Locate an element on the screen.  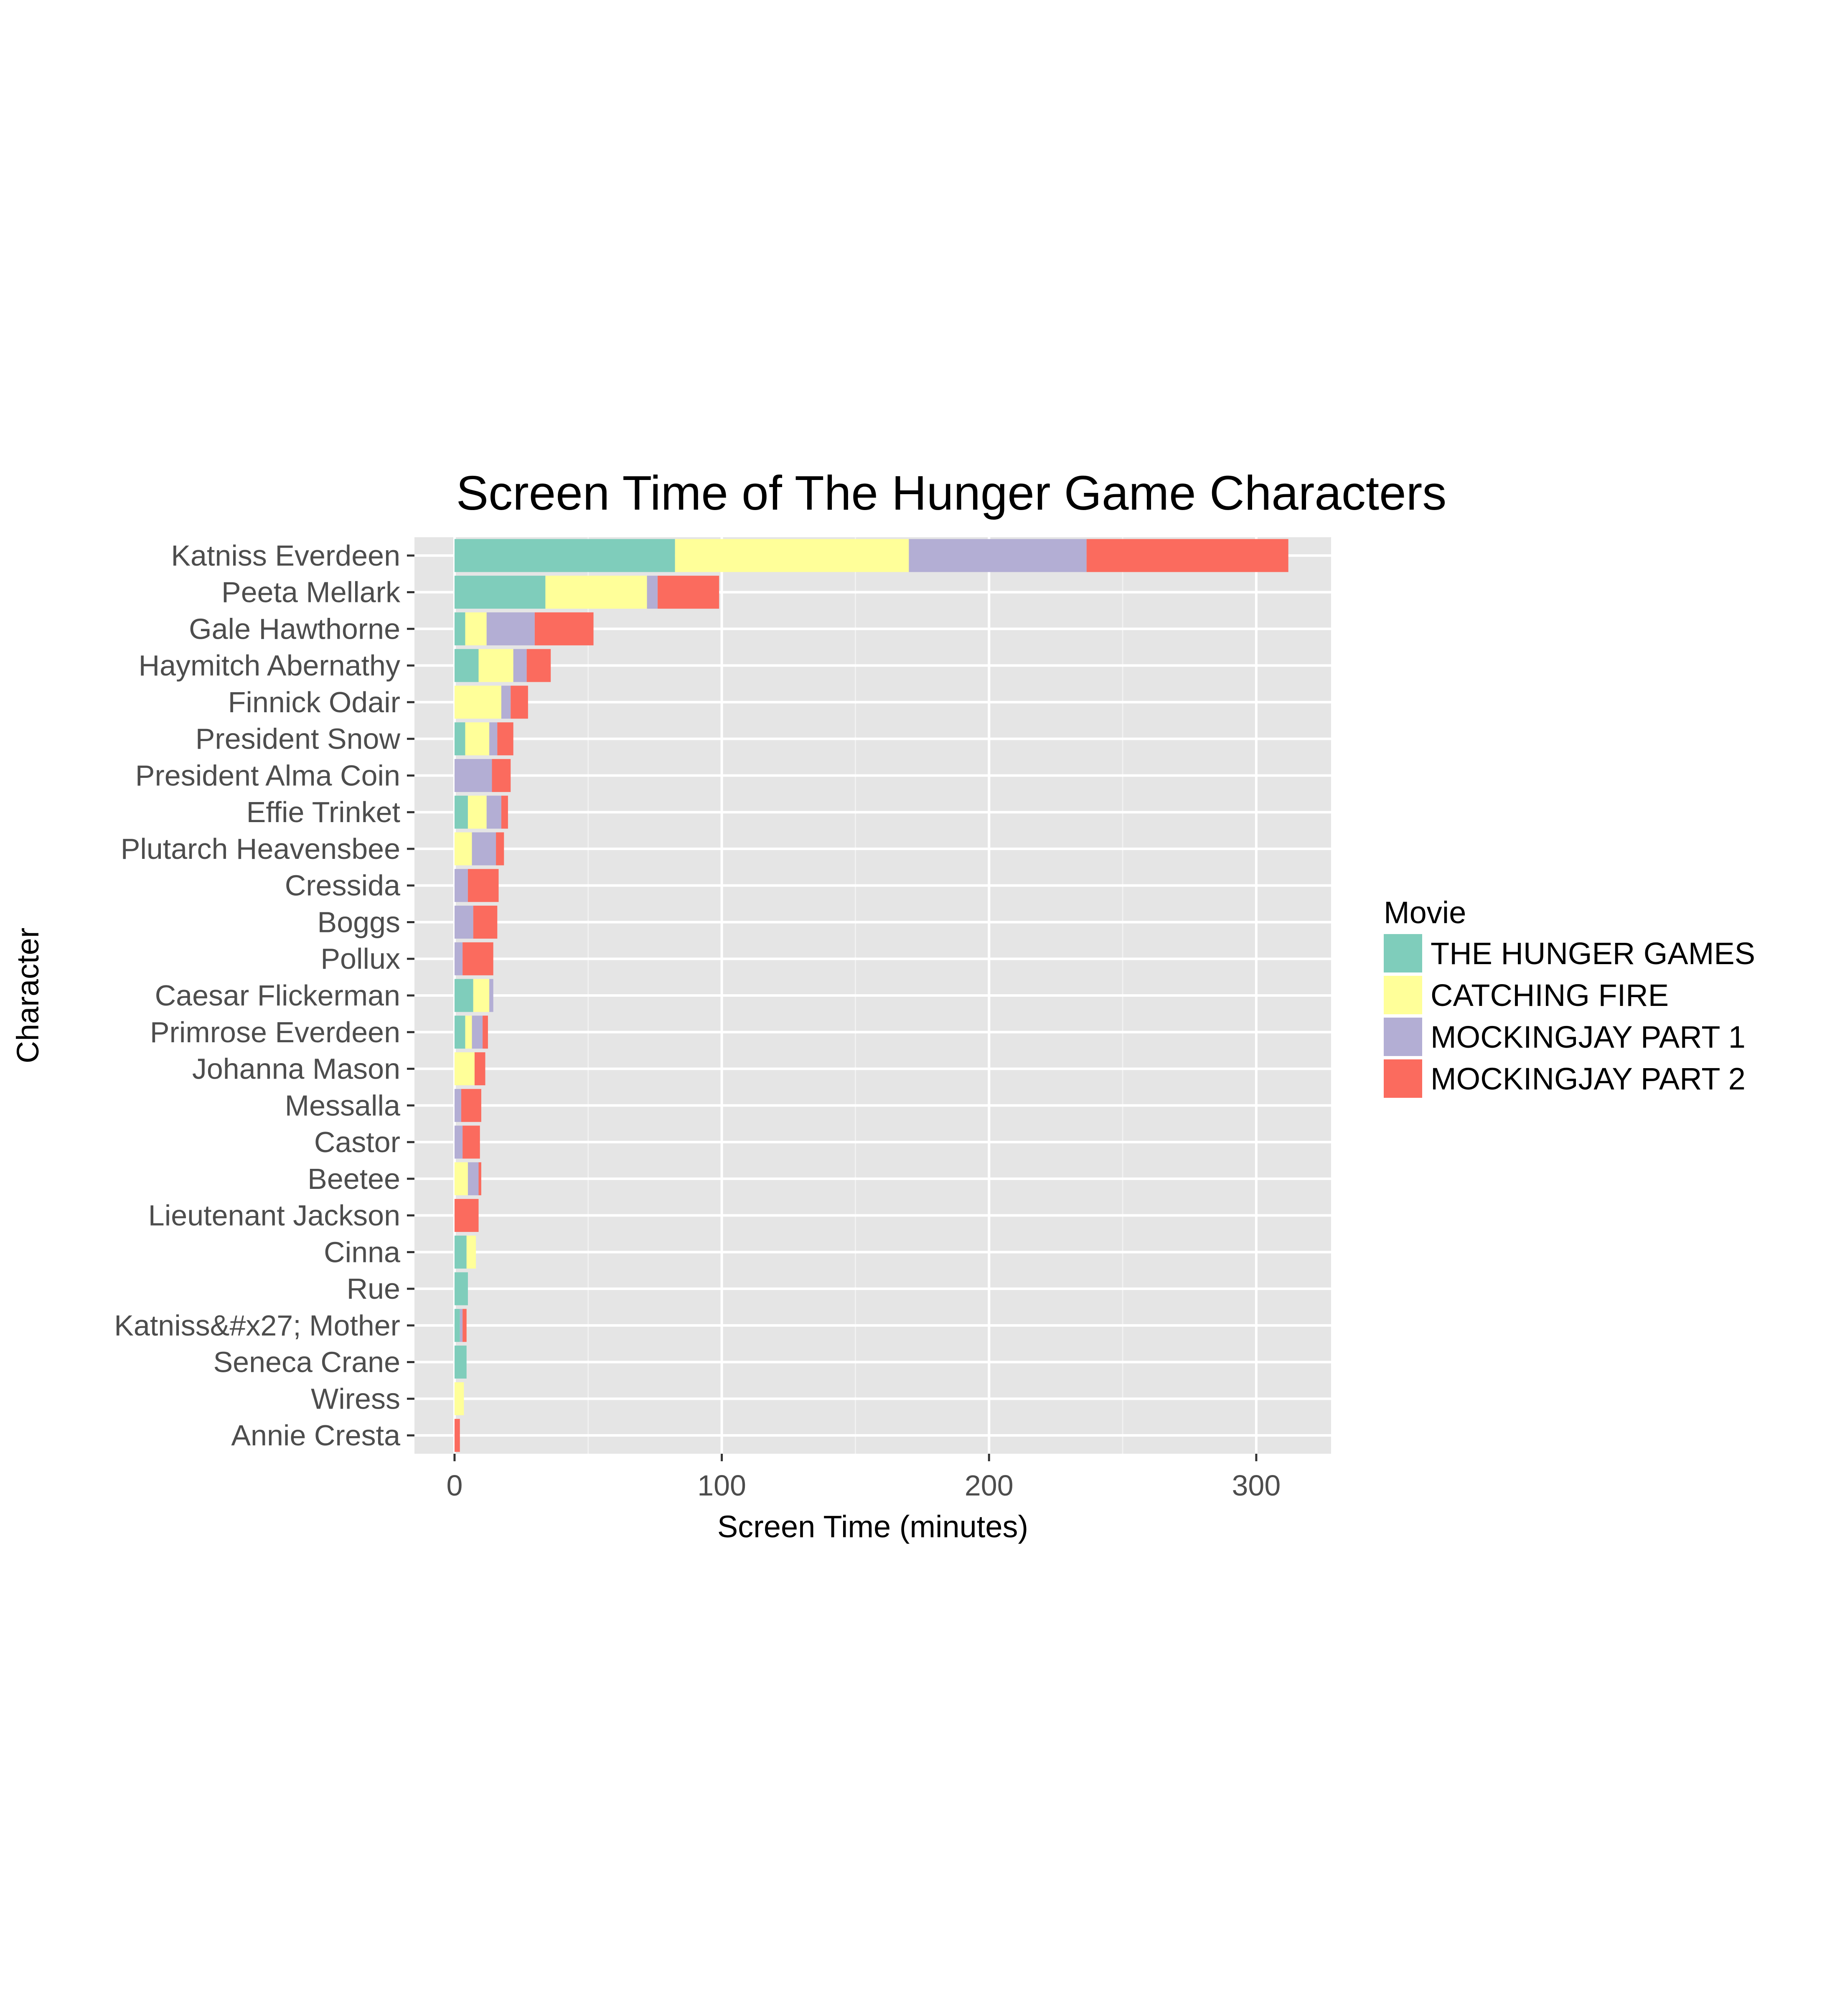
y-tick-label: Effie Trinket is located at coordinates (323, 812).